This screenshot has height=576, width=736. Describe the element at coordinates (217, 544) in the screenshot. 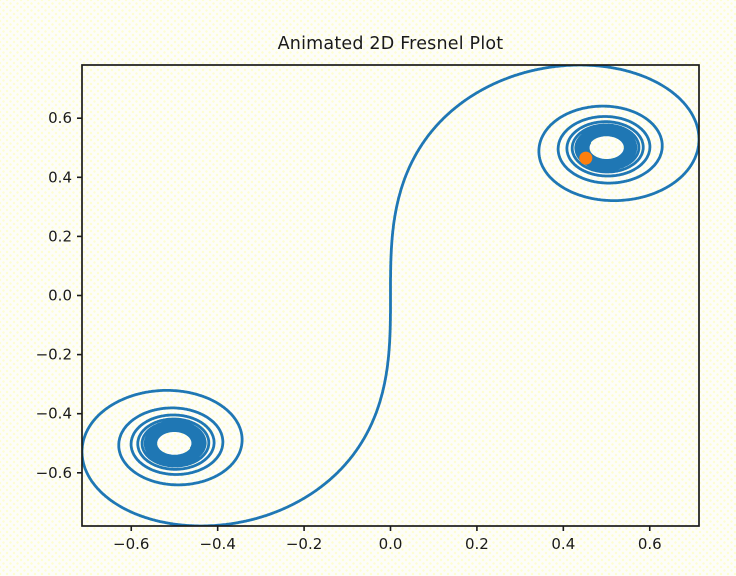

I see `x-axis-tick-label: −0.4` at that location.